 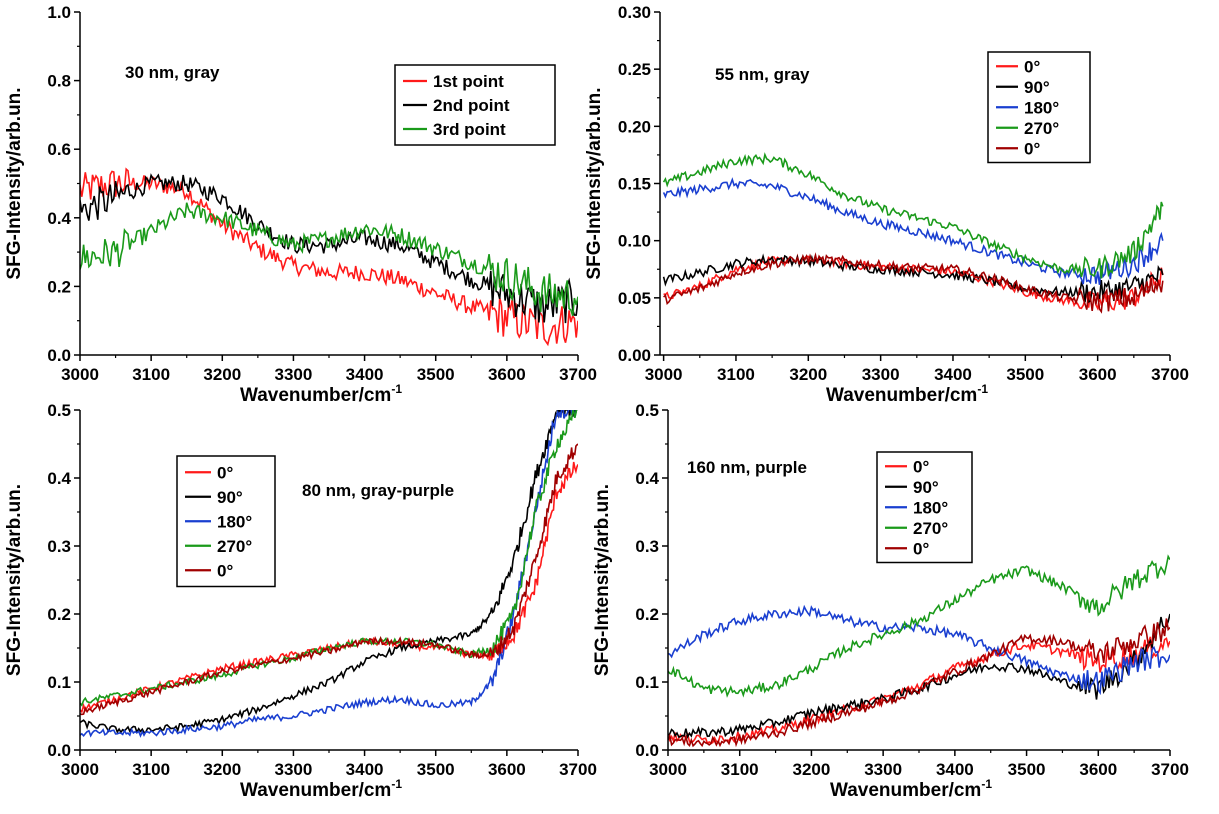 What do you see at coordinates (378, 490) in the screenshot?
I see `chart-annotation: 80 nm, gray-purple` at bounding box center [378, 490].